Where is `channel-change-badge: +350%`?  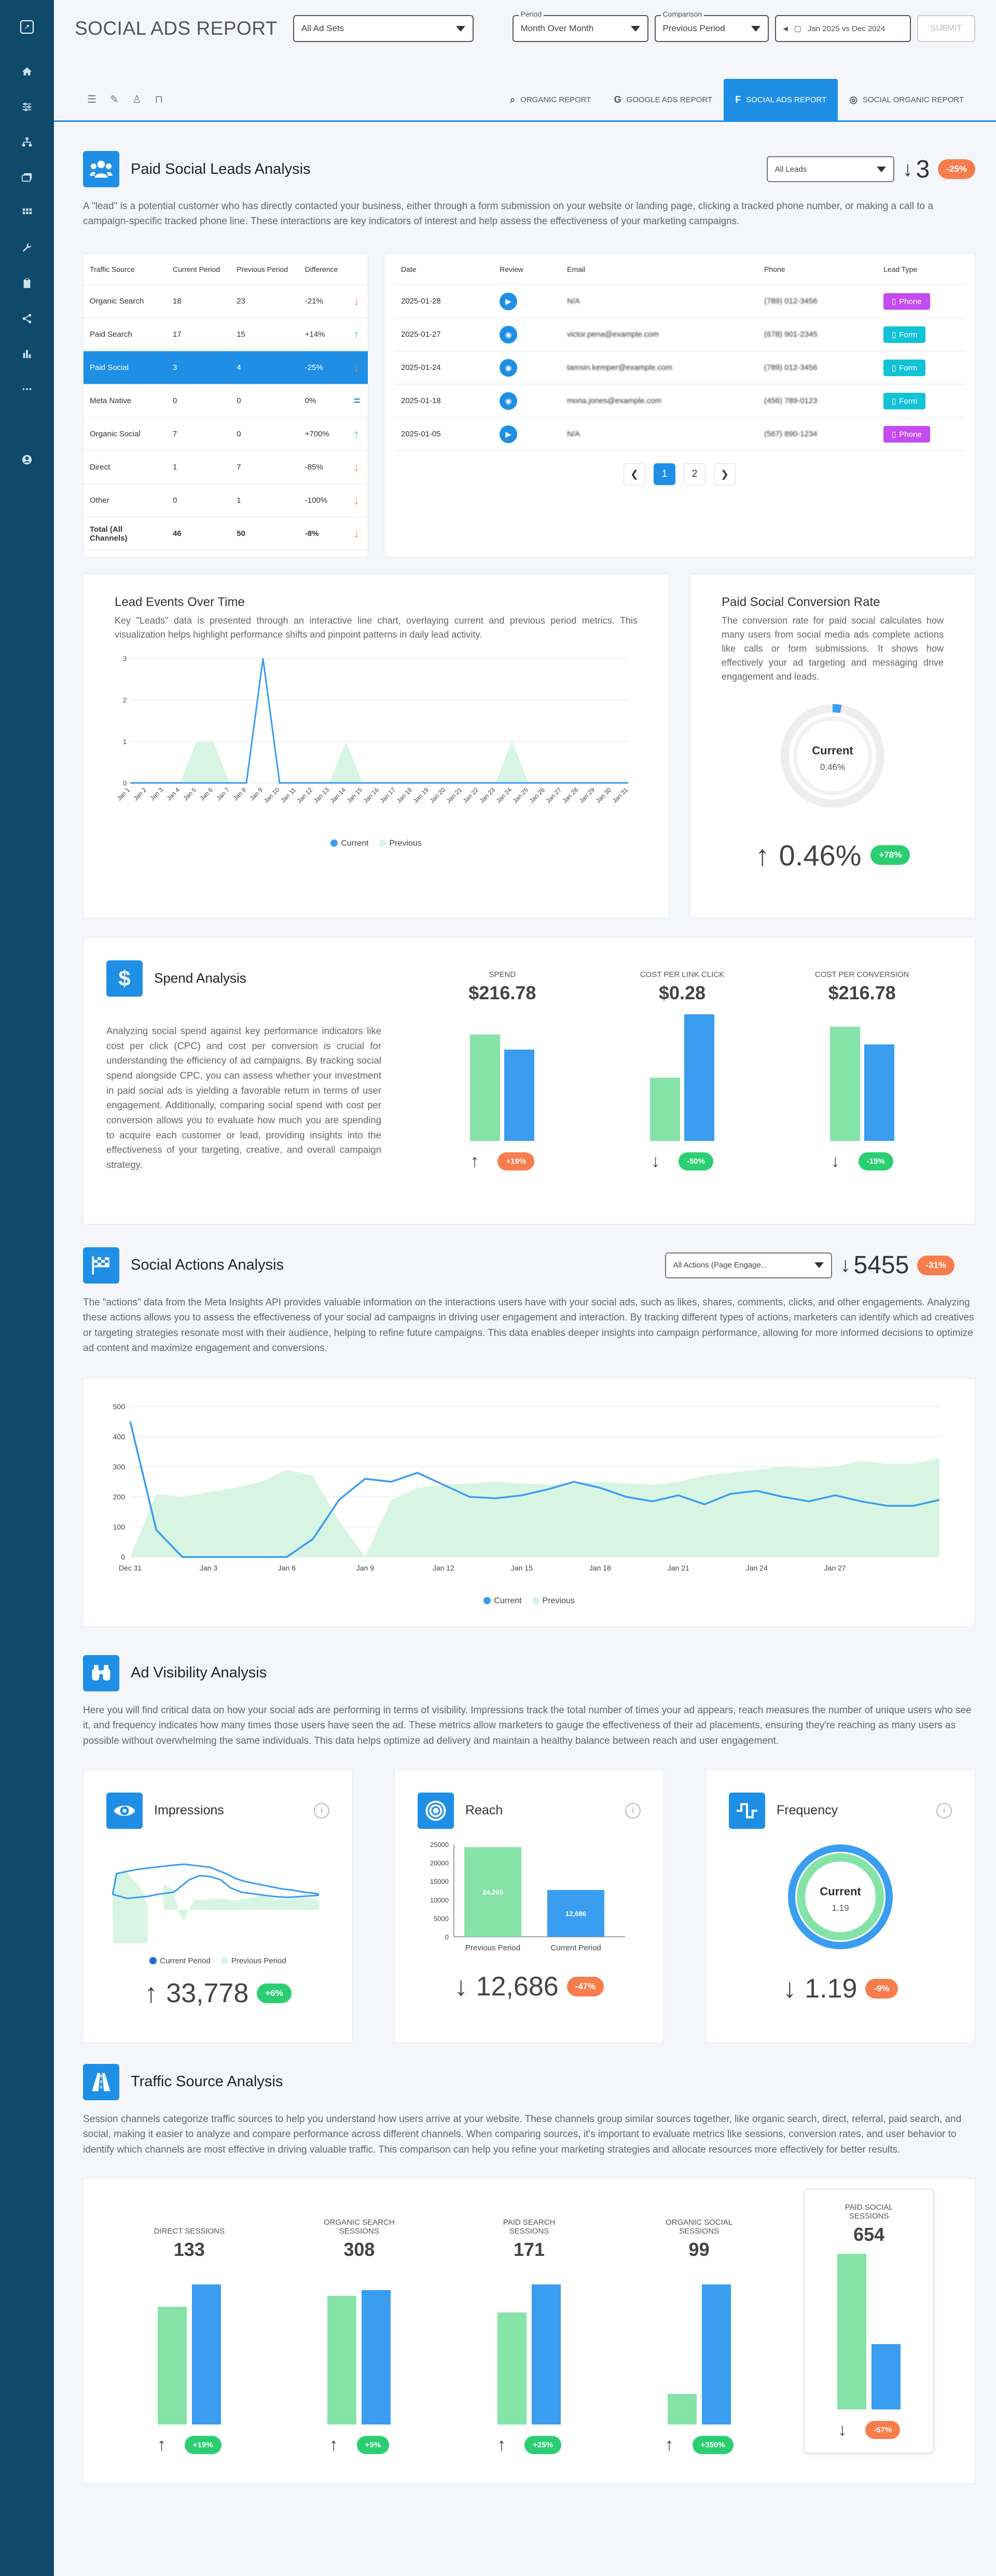 channel-change-badge: +350% is located at coordinates (713, 2445).